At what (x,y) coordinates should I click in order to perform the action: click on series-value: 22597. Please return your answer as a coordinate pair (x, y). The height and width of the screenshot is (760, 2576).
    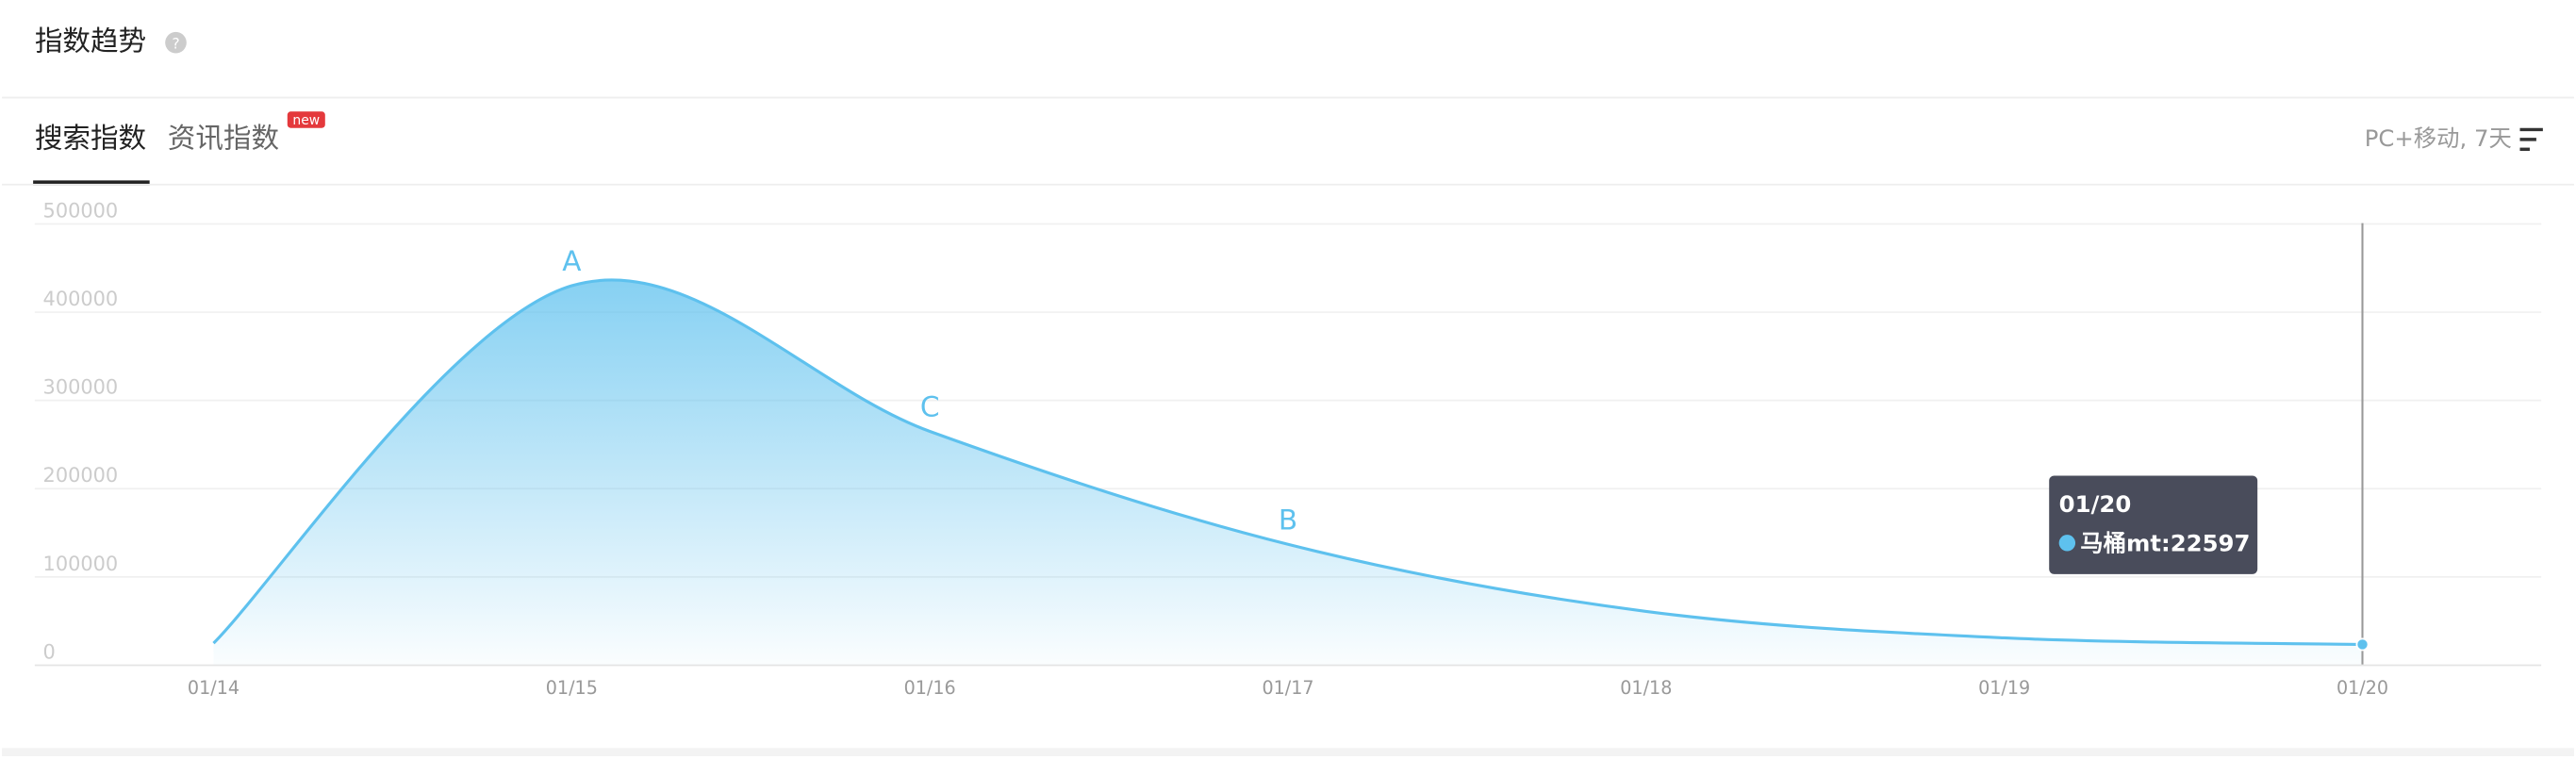
    Looking at the image, I should click on (2211, 543).